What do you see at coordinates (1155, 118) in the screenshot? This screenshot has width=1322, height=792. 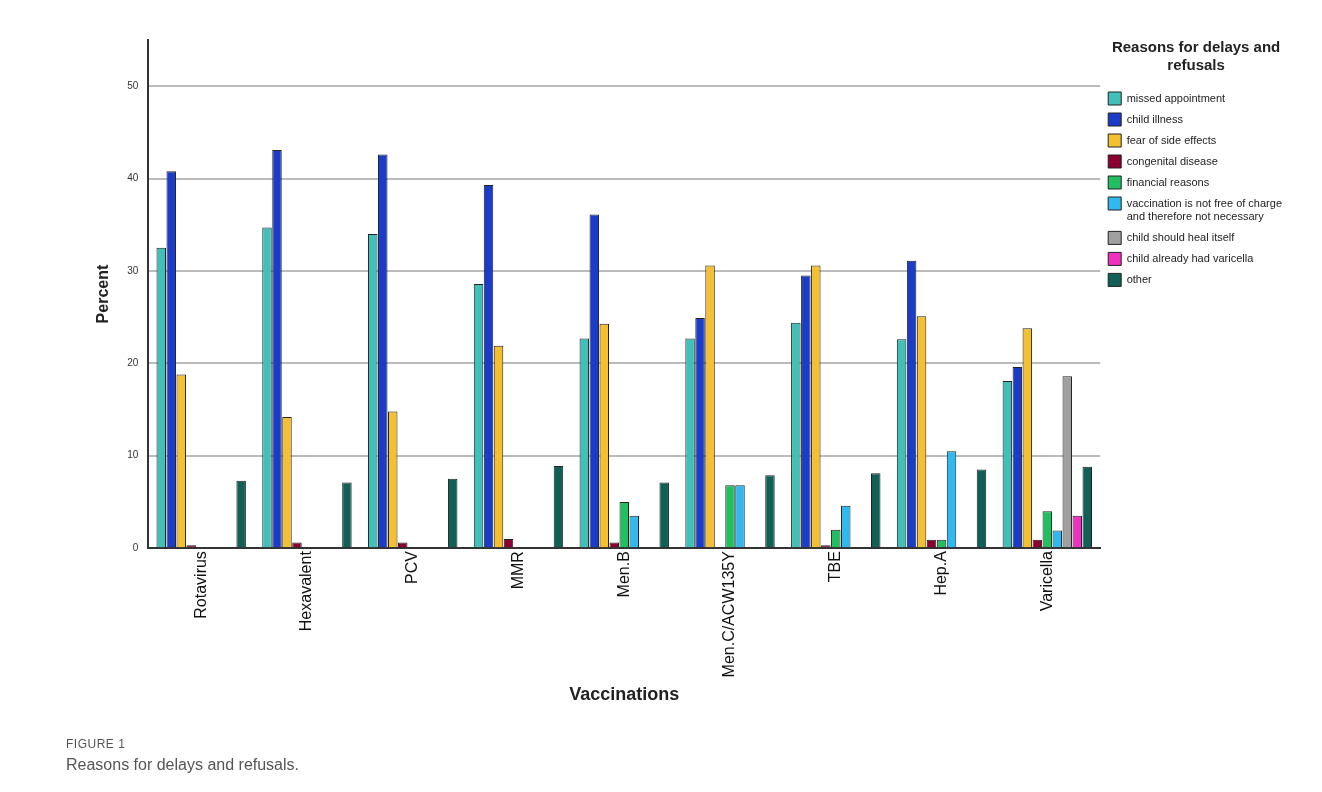 I see `legend-label: child illness` at bounding box center [1155, 118].